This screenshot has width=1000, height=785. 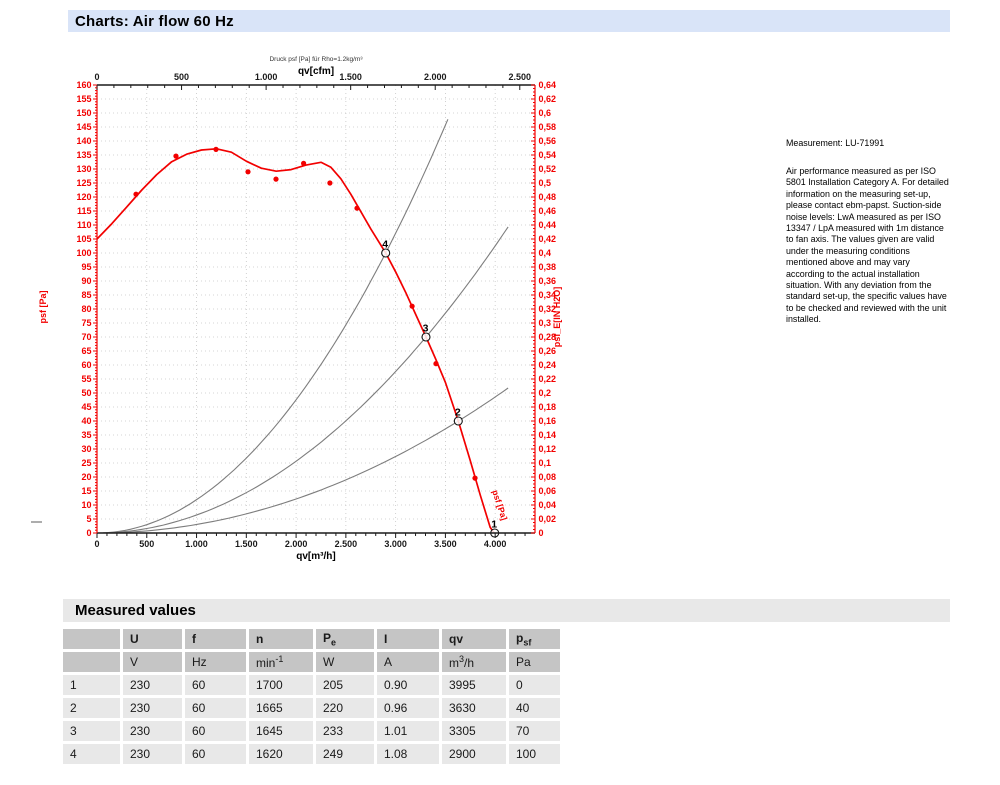 What do you see at coordinates (440, 388) in the screenshot?
I see `operating-points: 1 2 3 4` at bounding box center [440, 388].